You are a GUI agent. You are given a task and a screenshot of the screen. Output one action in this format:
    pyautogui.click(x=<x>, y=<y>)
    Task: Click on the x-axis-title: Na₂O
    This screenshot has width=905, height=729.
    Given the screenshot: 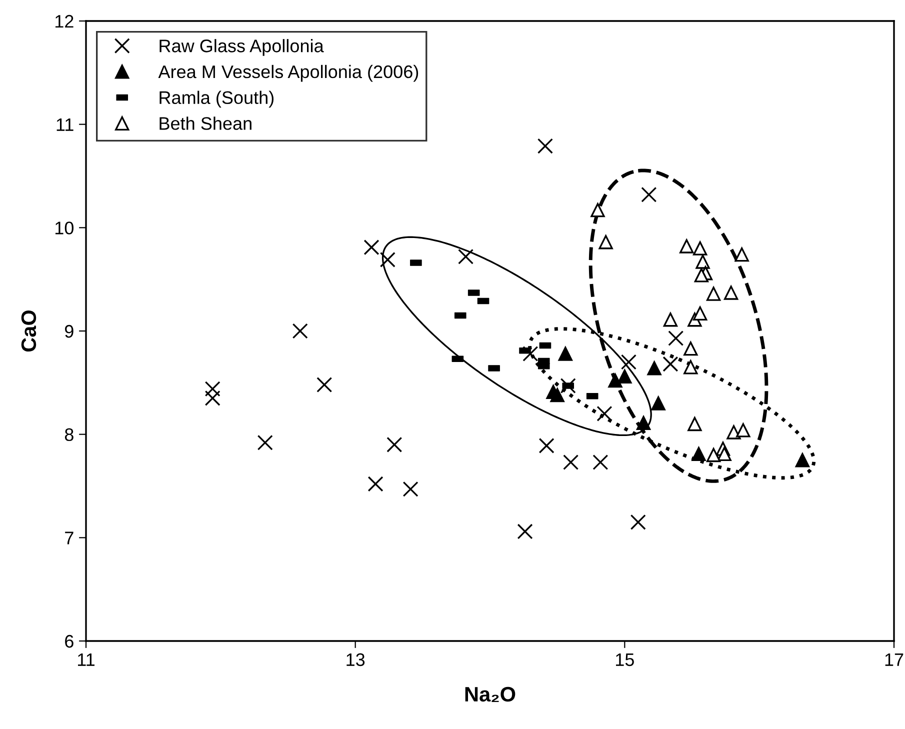 What is the action you would take?
    pyautogui.click(x=490, y=694)
    